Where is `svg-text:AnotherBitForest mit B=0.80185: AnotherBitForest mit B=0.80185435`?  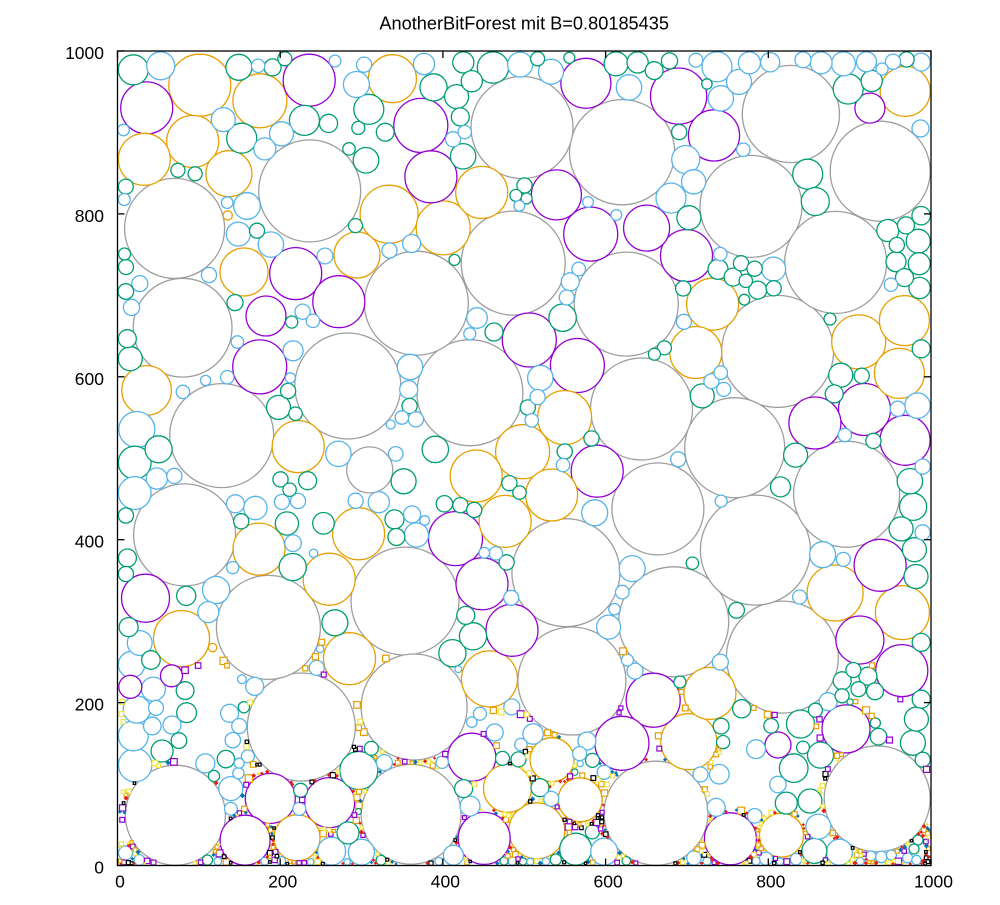
svg-text:AnotherBitForest mit B=0.80185: AnotherBitForest mit B=0.80185435 is located at coordinates (524, 24).